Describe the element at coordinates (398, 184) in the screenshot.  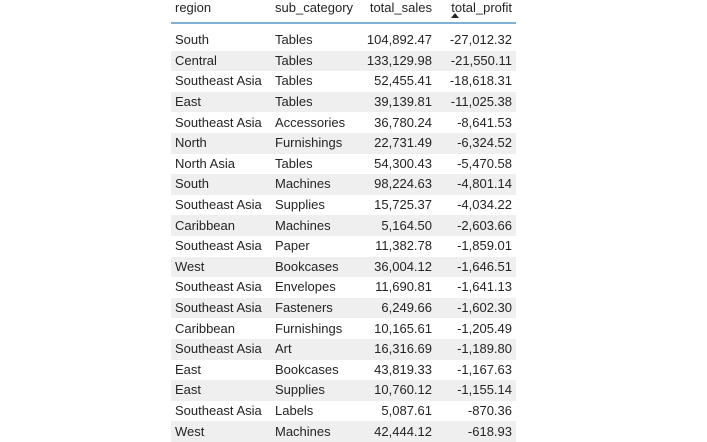
I see `cell-total-sales: 98,224.63` at that location.